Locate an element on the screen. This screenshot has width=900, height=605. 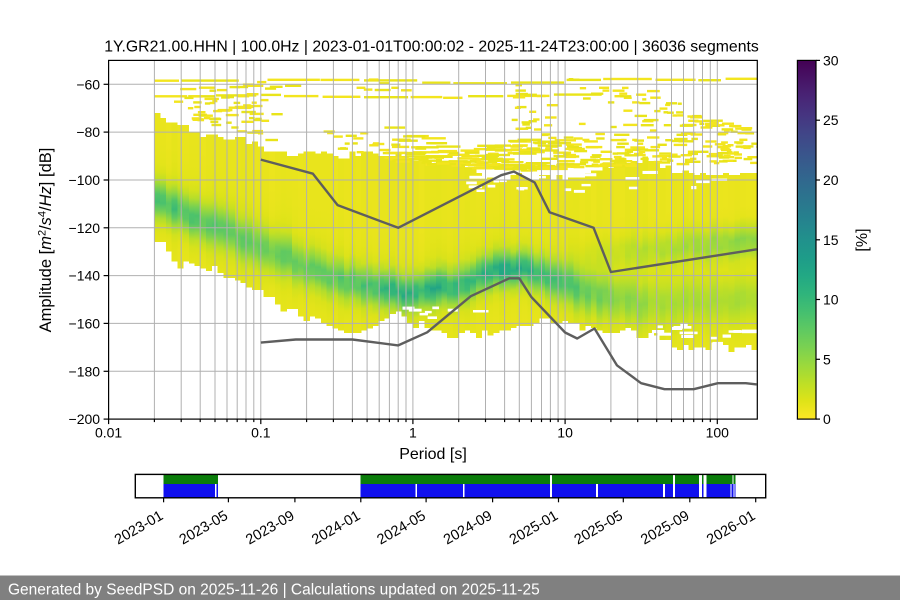
svg-text: 20 is located at coordinates (831, 180).